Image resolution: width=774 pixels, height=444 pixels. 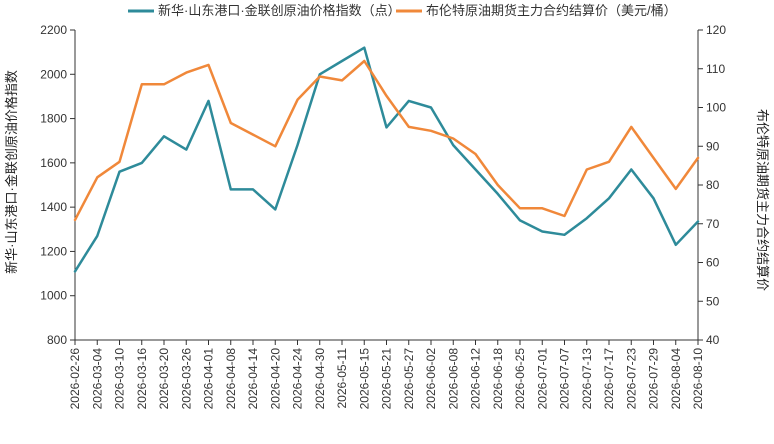 I want to click on x-tick-label: 2026-07-23, so click(x=631, y=379).